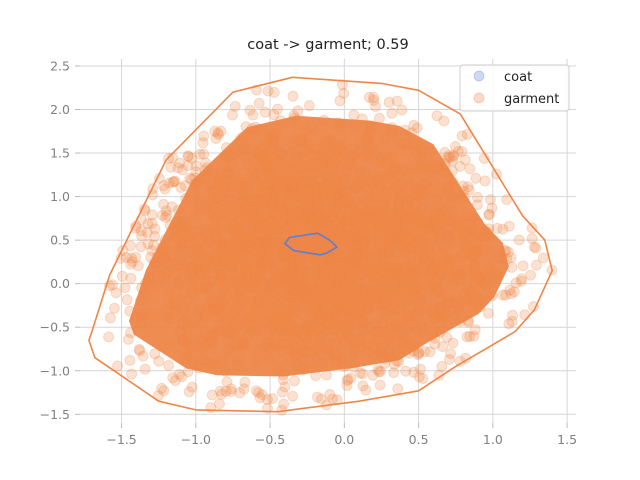 This screenshot has width=640, height=480. What do you see at coordinates (344, 439) in the screenshot?
I see `x-tick-label: 0.0` at bounding box center [344, 439].